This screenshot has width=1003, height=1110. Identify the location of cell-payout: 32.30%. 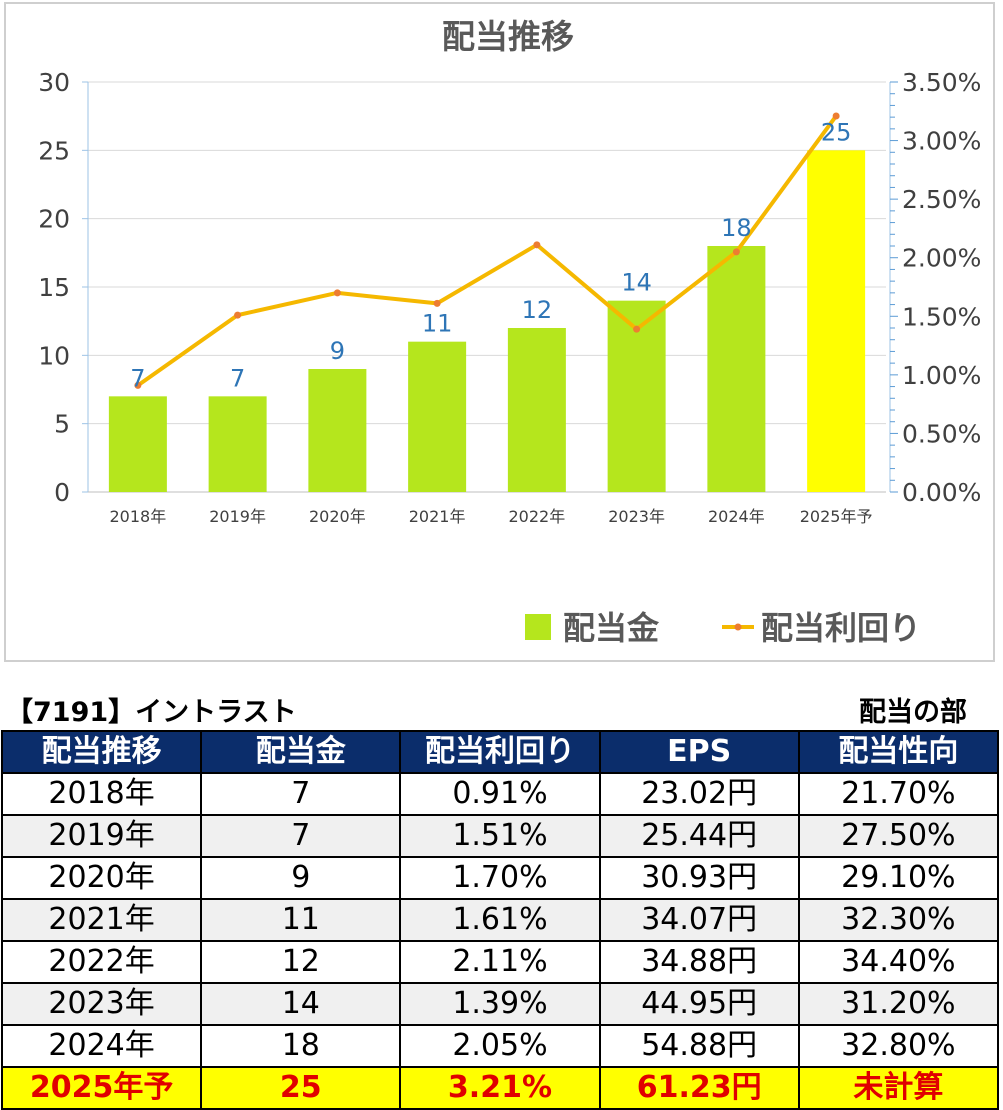
(898, 920).